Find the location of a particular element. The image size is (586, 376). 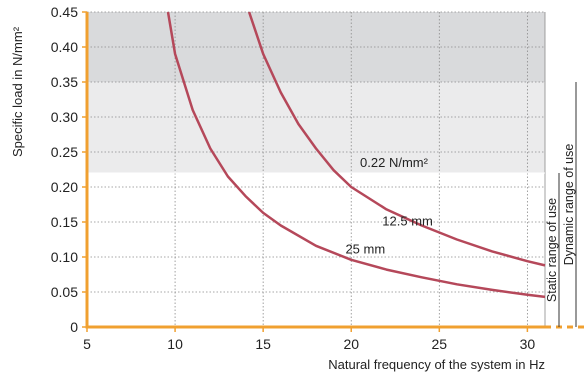

y-axis-label: Specific load in N/mm² is located at coordinates (17, 91).